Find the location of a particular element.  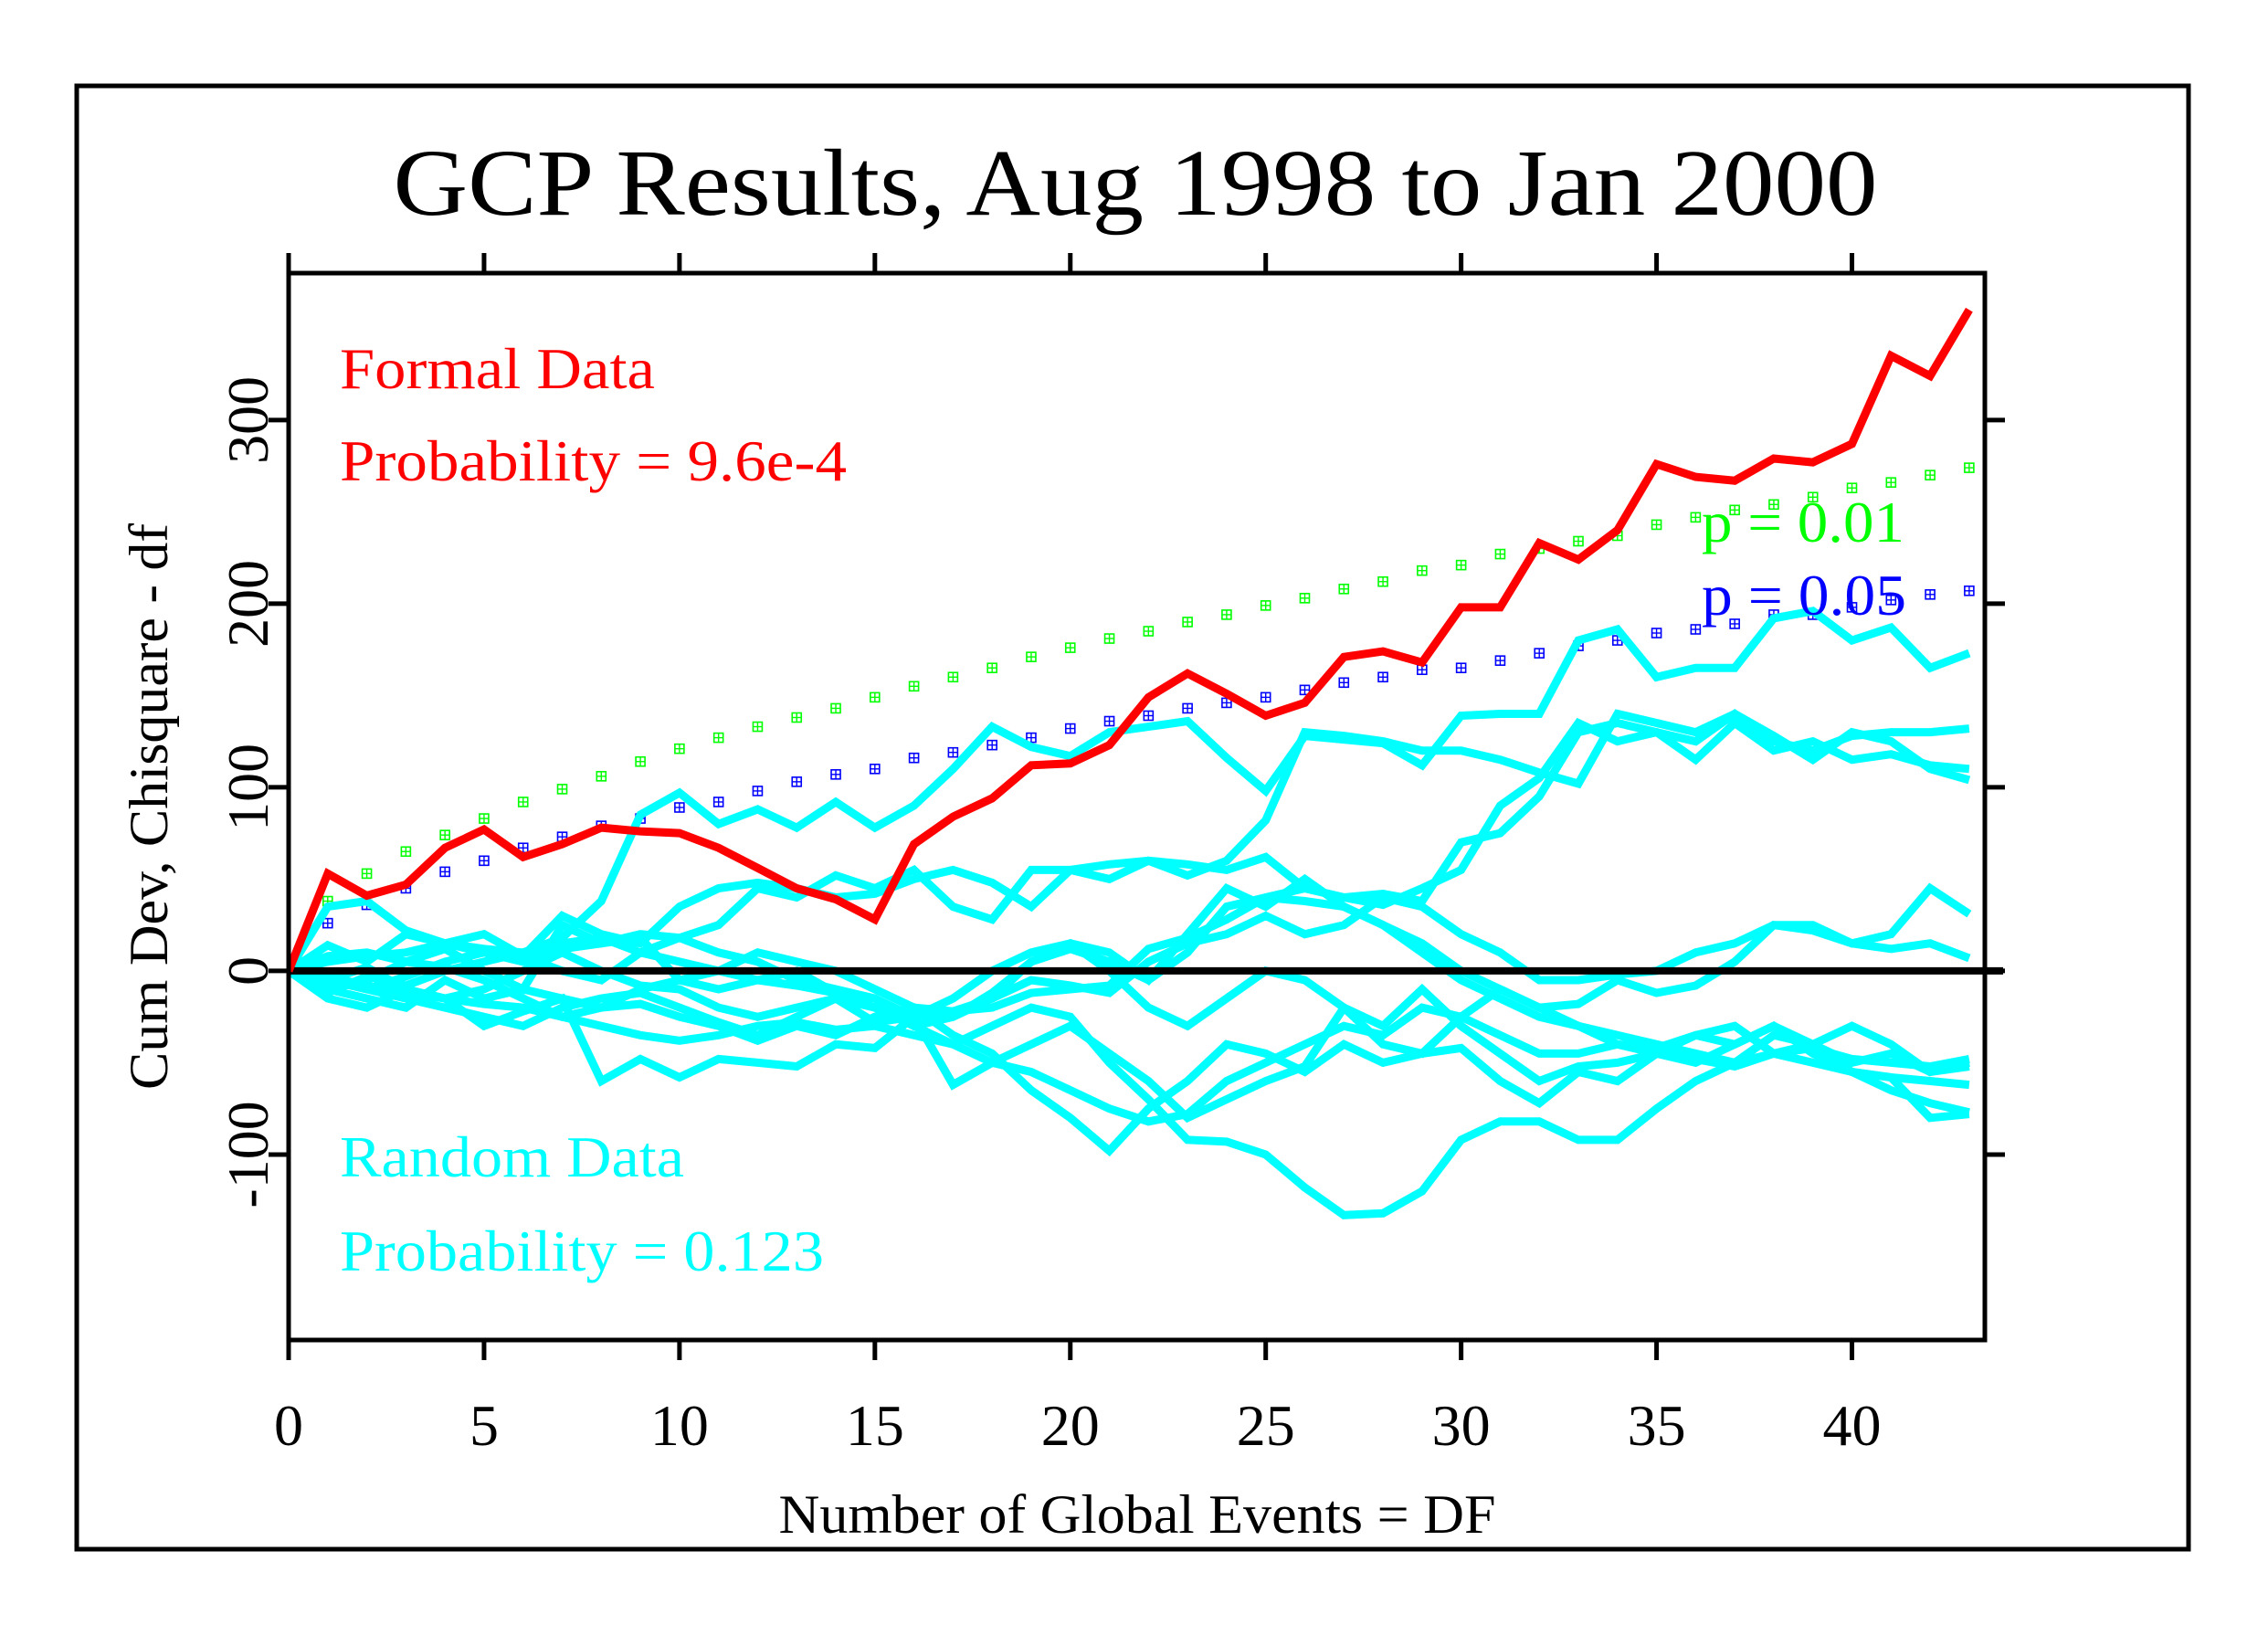

x-tick-label: 30 is located at coordinates (1462, 1425).